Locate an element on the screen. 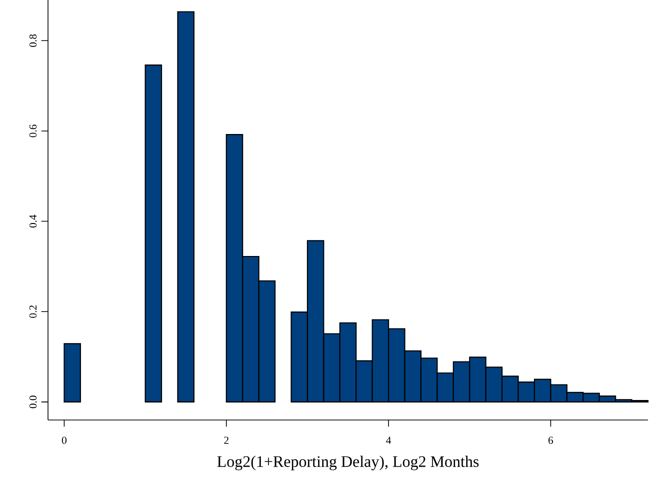 The image size is (651, 488). y-tick-label: 0.2 is located at coordinates (33, 312).